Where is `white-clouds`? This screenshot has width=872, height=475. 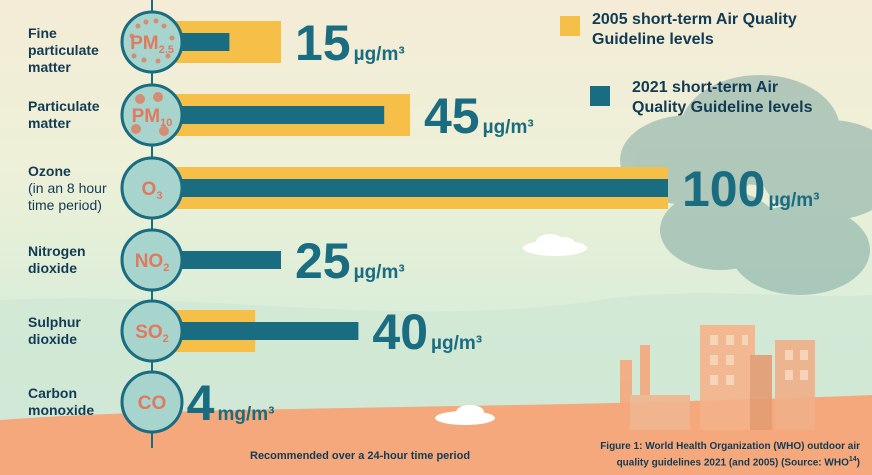
white-clouds is located at coordinates (511, 329).